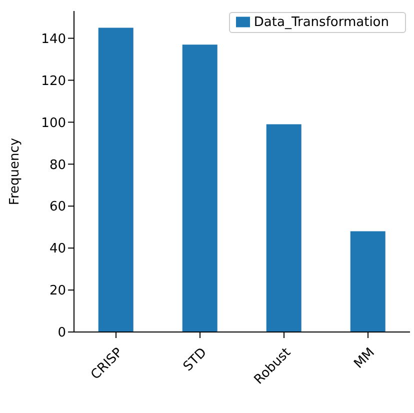 The image size is (414, 413). What do you see at coordinates (364, 358) in the screenshot?
I see `x-tick-label: MM` at bounding box center [364, 358].